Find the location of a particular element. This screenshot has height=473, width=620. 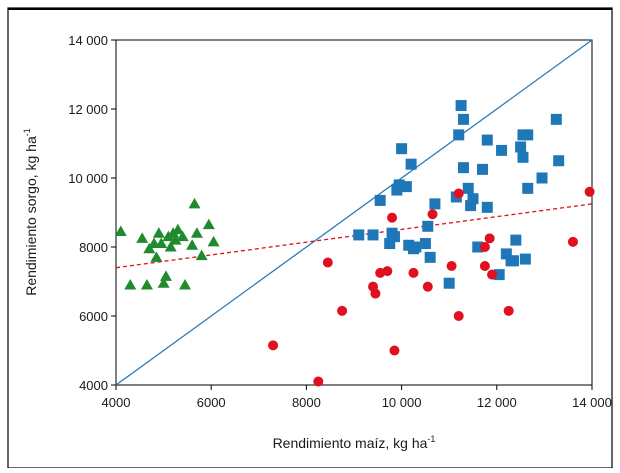

x-tick-label: 14 000 is located at coordinates (592, 402).